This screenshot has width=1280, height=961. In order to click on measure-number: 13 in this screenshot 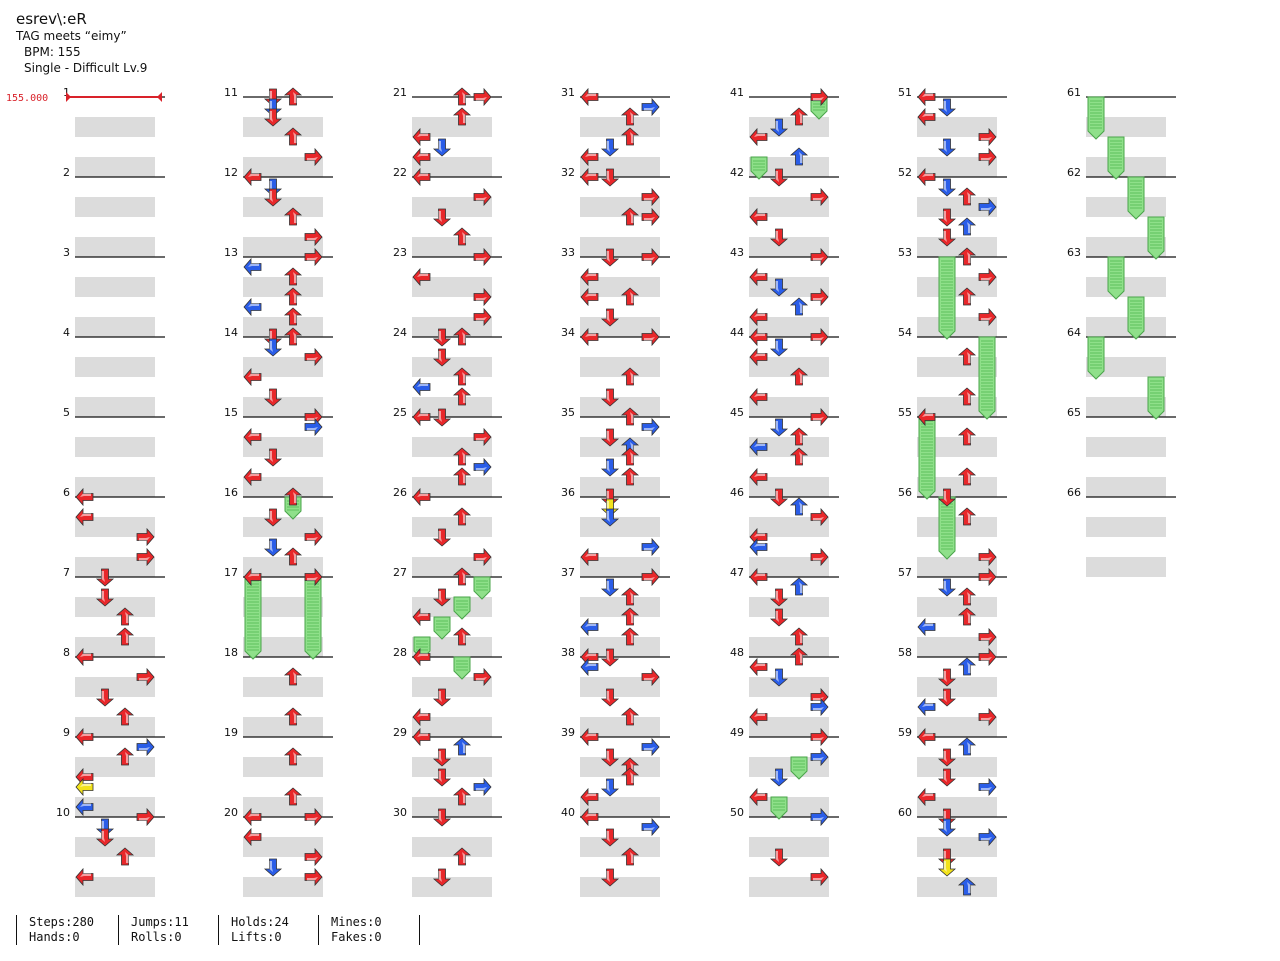, I will do `click(231, 252)`.